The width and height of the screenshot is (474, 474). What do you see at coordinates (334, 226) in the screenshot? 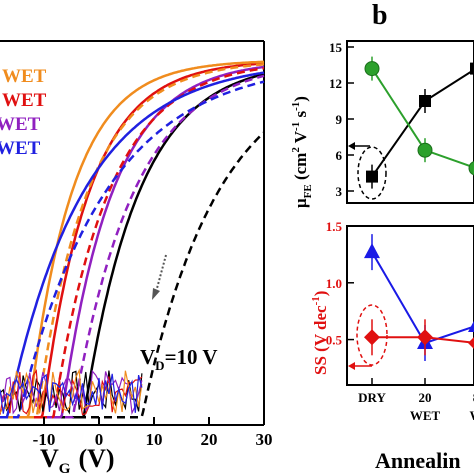
I see `ss-y-tick-label-2: 1.5` at bounding box center [334, 226].